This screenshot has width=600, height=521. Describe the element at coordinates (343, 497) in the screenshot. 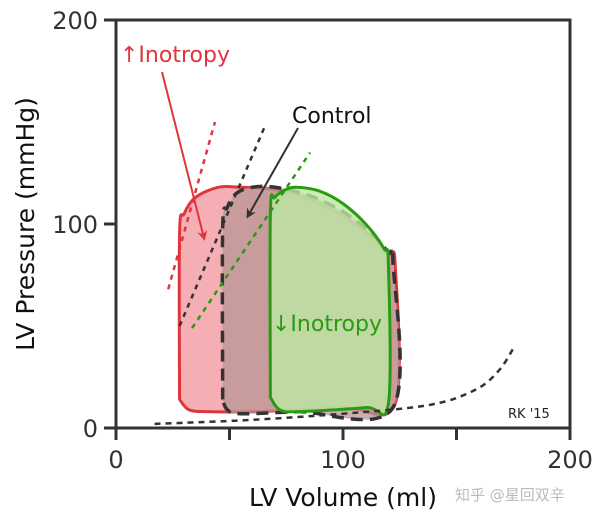

I see `x-axis-label: LV Volume (ml)` at that location.